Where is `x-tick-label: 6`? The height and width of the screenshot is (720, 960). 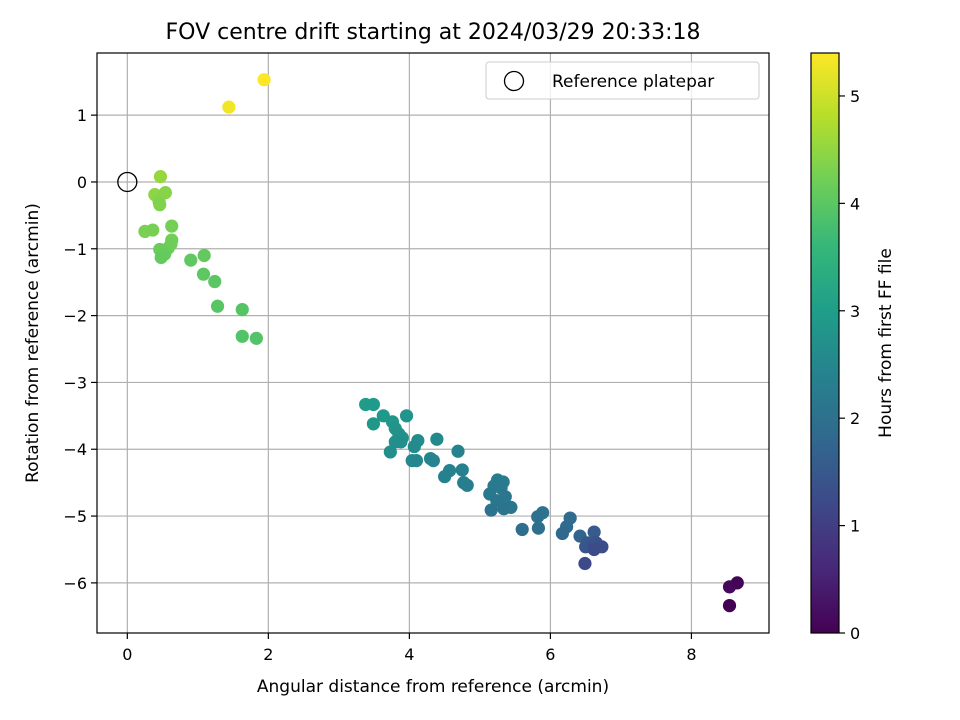 x-tick-label: 6 is located at coordinates (550, 654).